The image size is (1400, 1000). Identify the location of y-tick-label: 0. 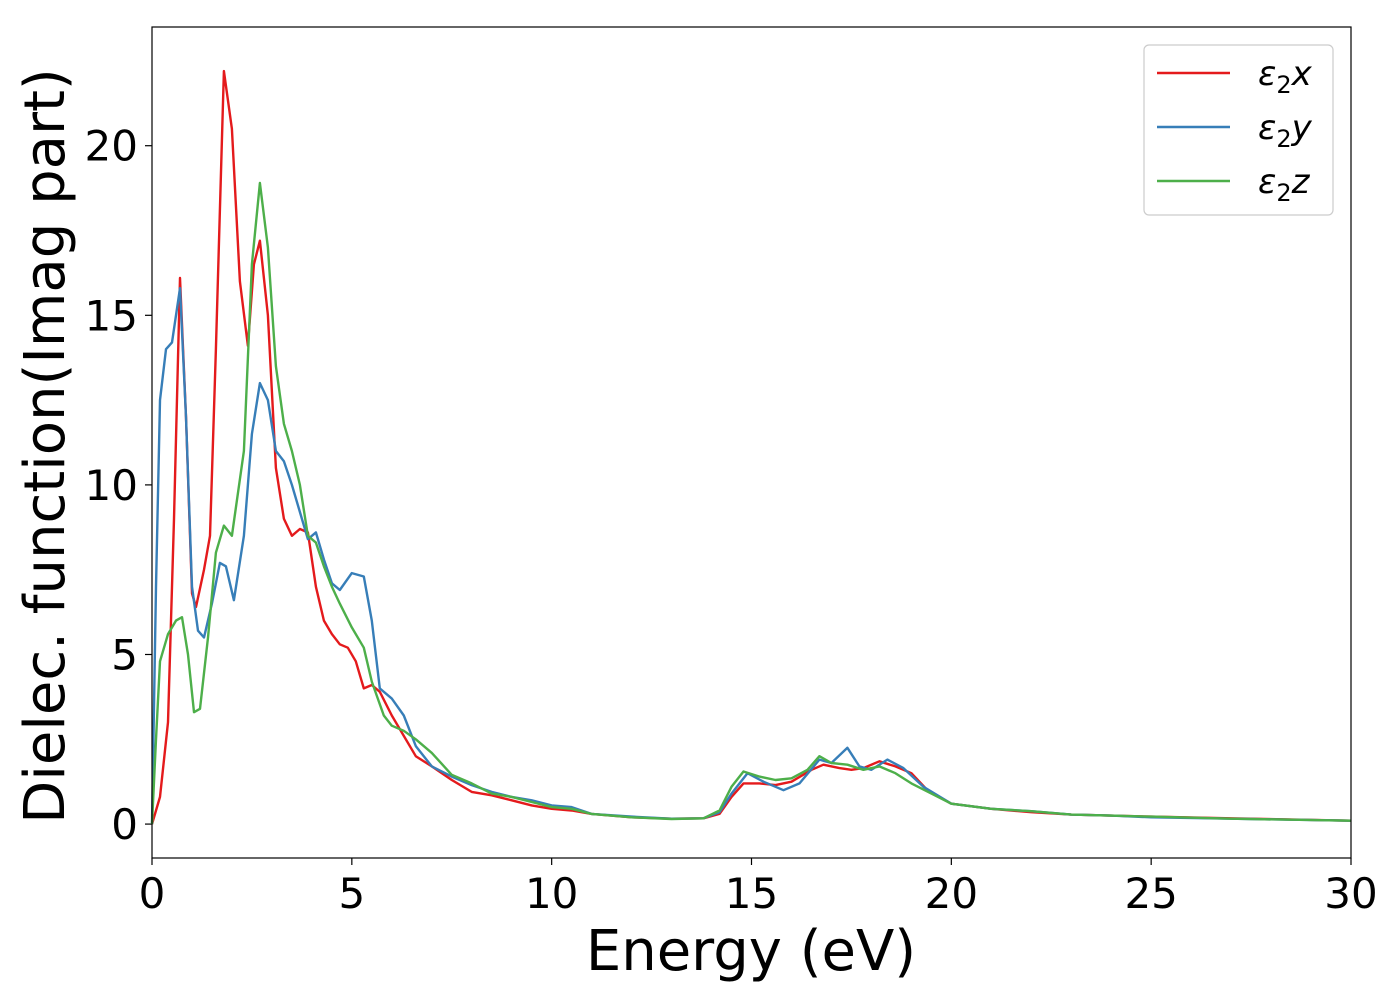
(124, 824).